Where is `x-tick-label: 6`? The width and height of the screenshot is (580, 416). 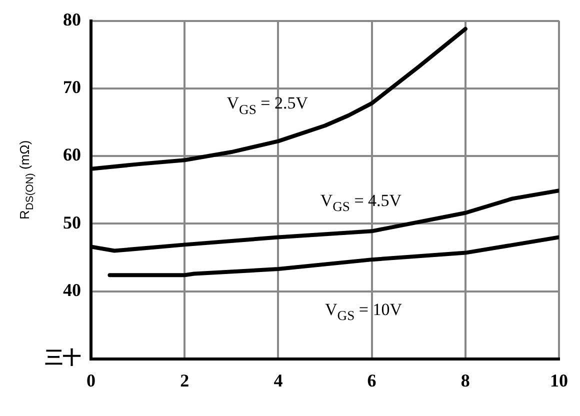
x-tick-label: 6 is located at coordinates (371, 380).